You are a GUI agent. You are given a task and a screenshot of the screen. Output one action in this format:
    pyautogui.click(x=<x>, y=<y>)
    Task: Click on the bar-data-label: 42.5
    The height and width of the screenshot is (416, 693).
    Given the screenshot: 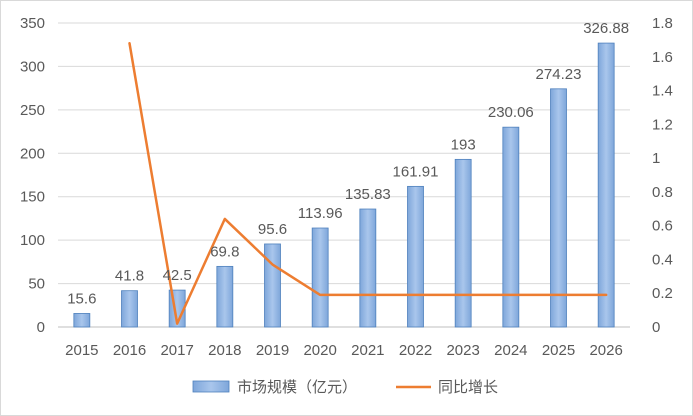 What is the action you would take?
    pyautogui.click(x=177, y=275)
    